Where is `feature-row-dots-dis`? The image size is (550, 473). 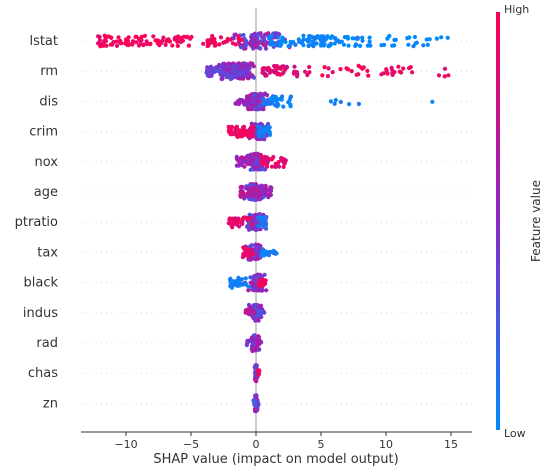 feature-row-dots-dis is located at coordinates (334, 101).